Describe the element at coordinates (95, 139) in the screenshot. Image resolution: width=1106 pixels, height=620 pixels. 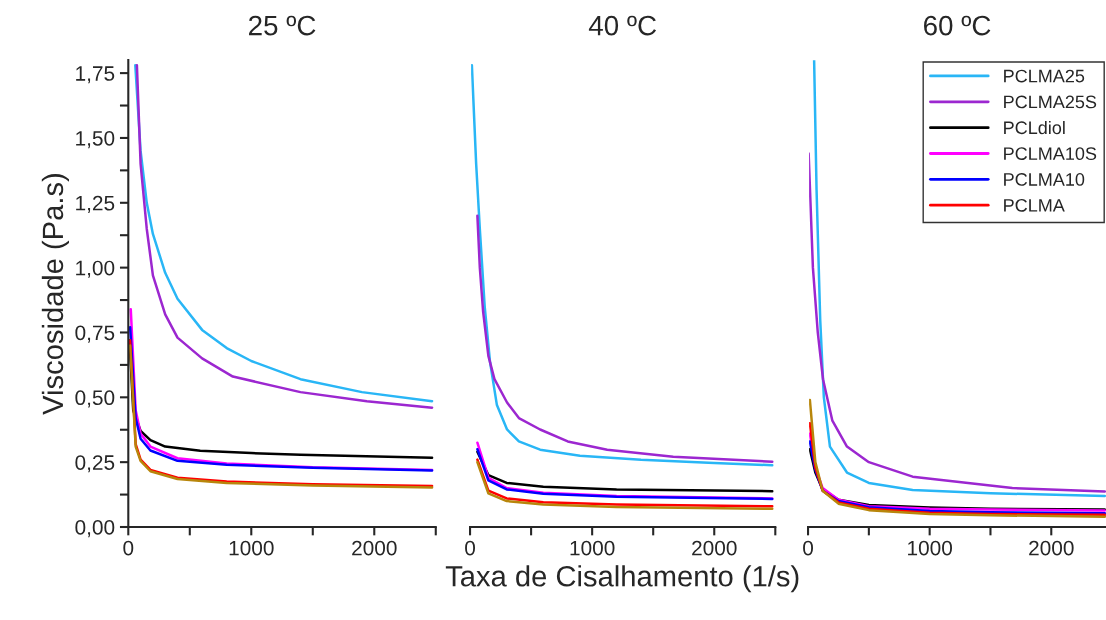
I see `y-tick-label: 1,50` at that location.